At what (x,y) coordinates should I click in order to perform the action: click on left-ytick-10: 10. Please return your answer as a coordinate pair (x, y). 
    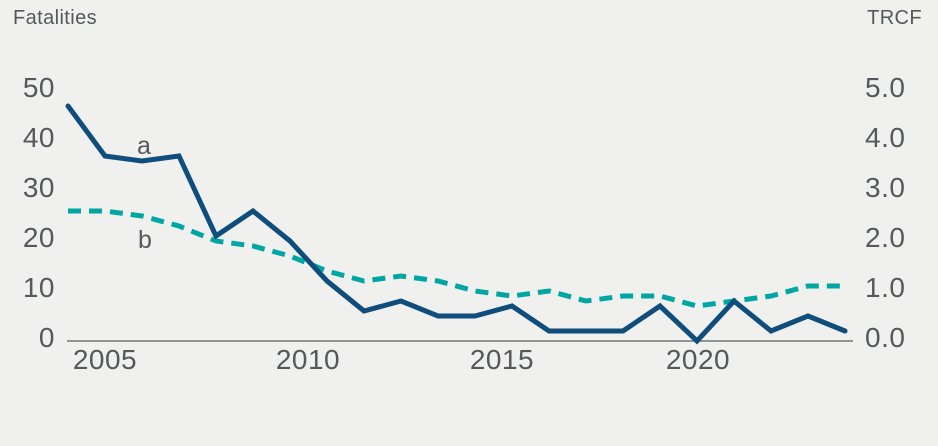
    Looking at the image, I should click on (38, 287).